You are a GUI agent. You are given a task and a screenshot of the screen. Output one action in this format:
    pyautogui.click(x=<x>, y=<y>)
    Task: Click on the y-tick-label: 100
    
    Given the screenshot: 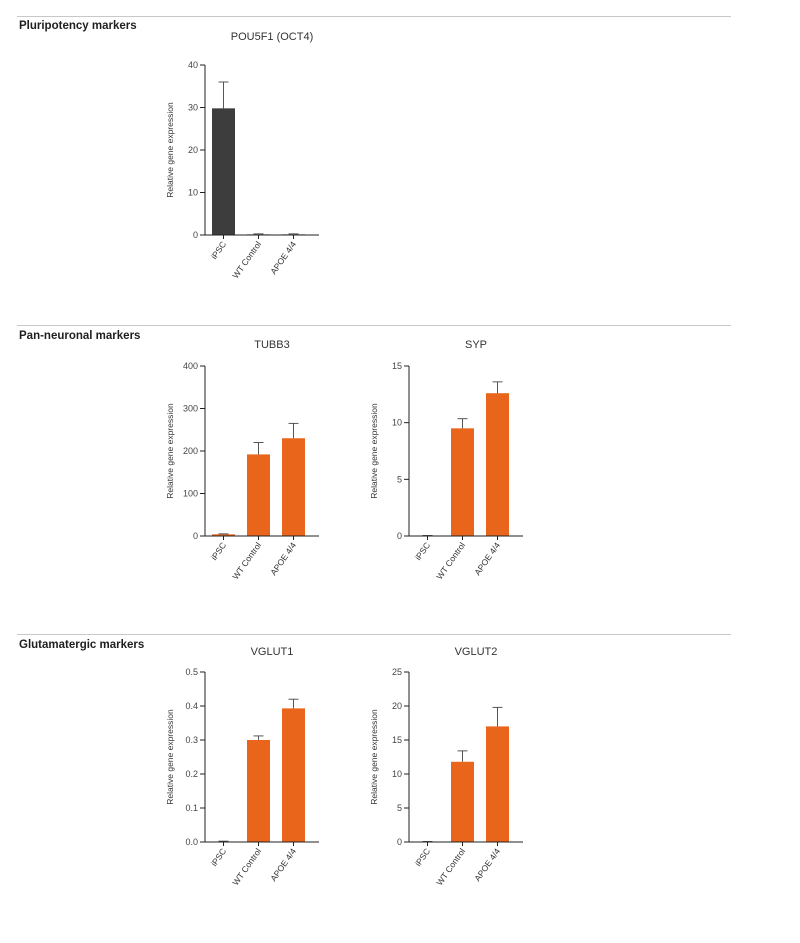 What is the action you would take?
    pyautogui.click(x=190, y=494)
    